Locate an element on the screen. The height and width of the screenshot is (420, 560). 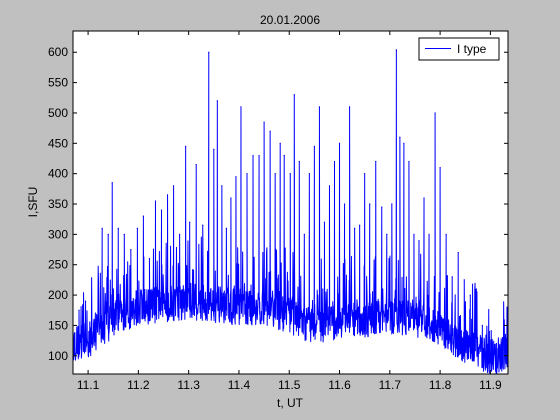
y-tick-label: 150 is located at coordinates (58, 325).